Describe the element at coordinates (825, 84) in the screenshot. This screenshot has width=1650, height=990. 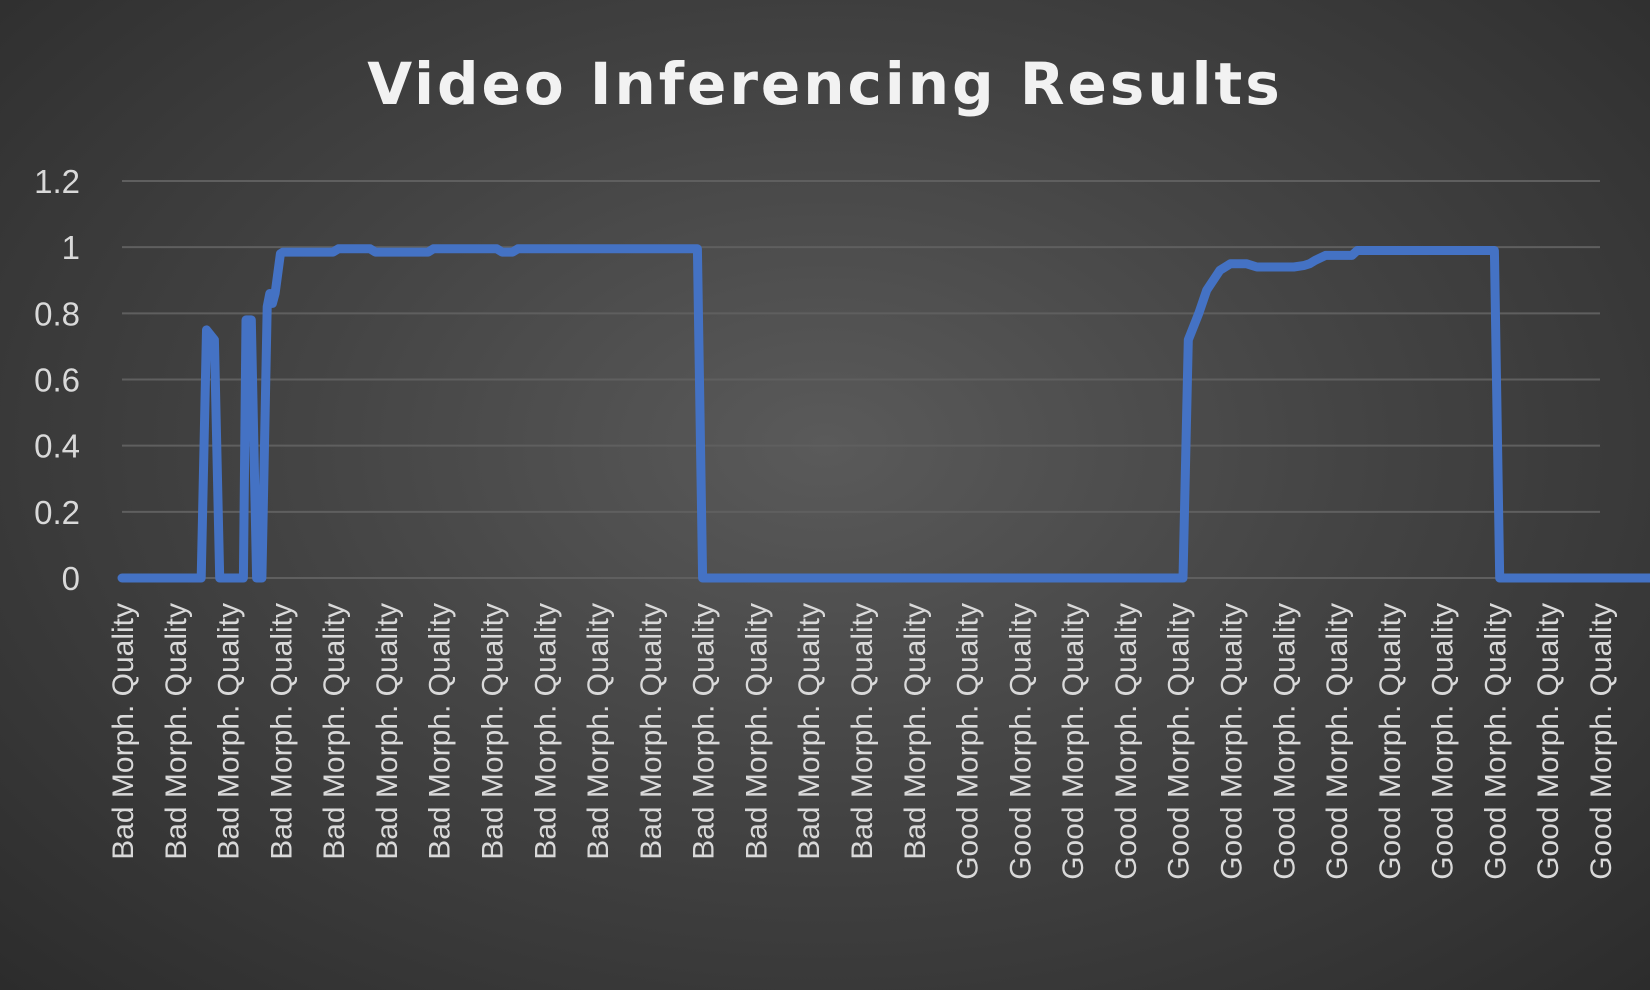
I see `chart-title: Video Inferencing Results` at that location.